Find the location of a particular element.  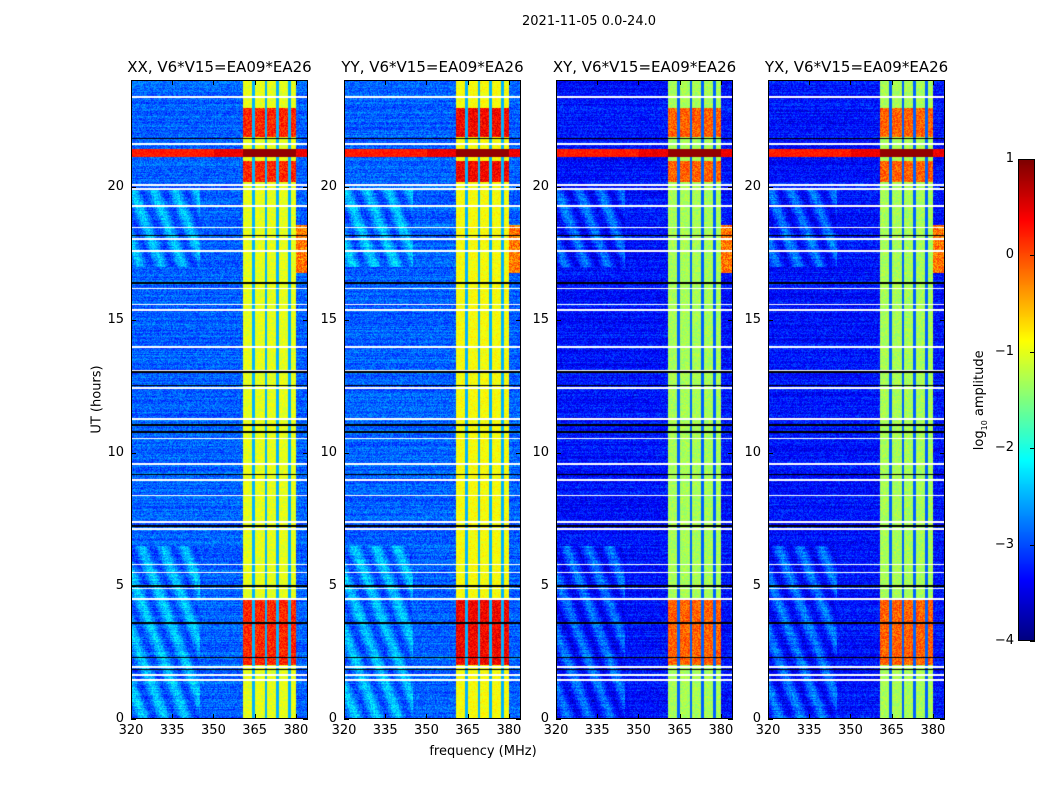

colorbar-label: log10 amplitude is located at coordinates (980, 400).